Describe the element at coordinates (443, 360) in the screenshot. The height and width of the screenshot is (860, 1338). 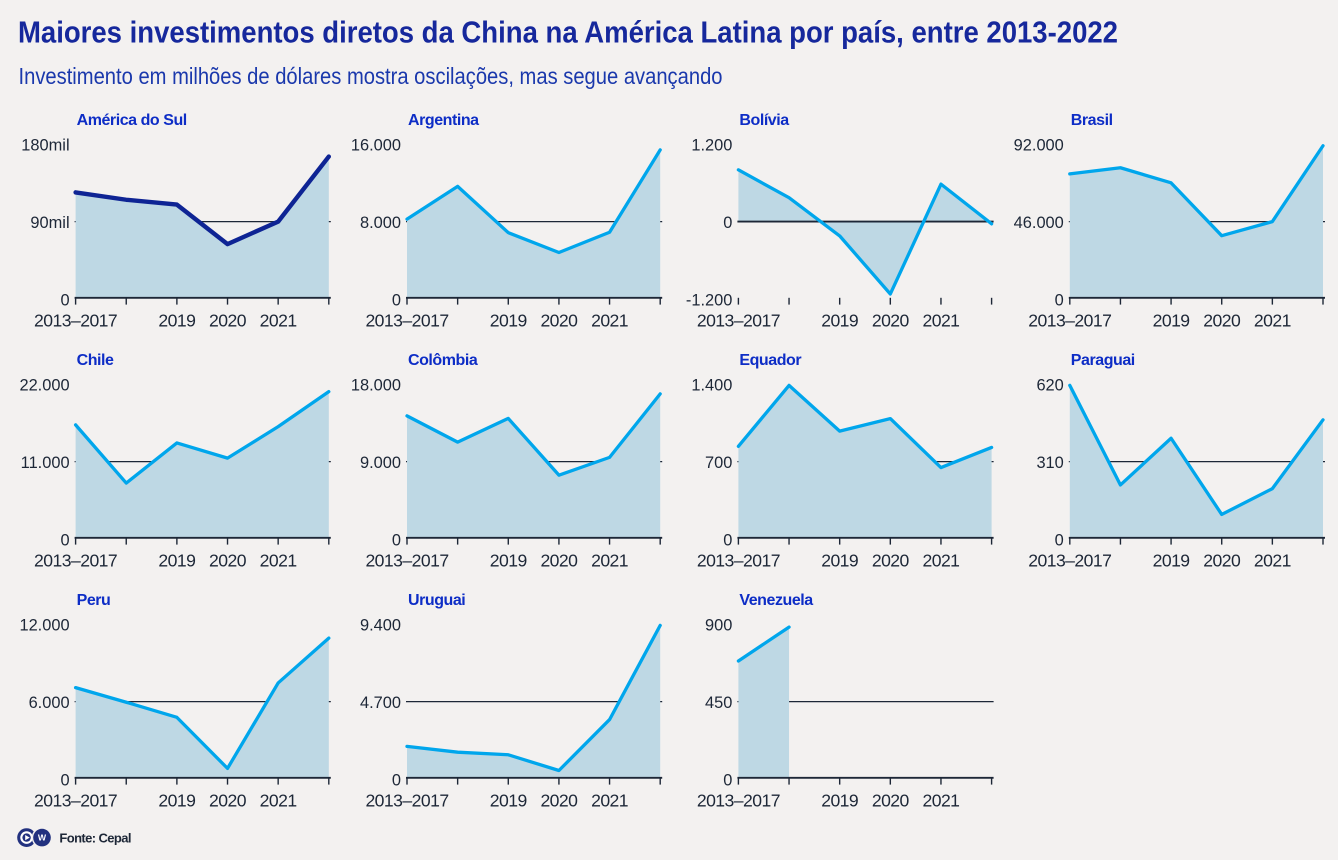
I see `svg-text: Colômbia` at that location.